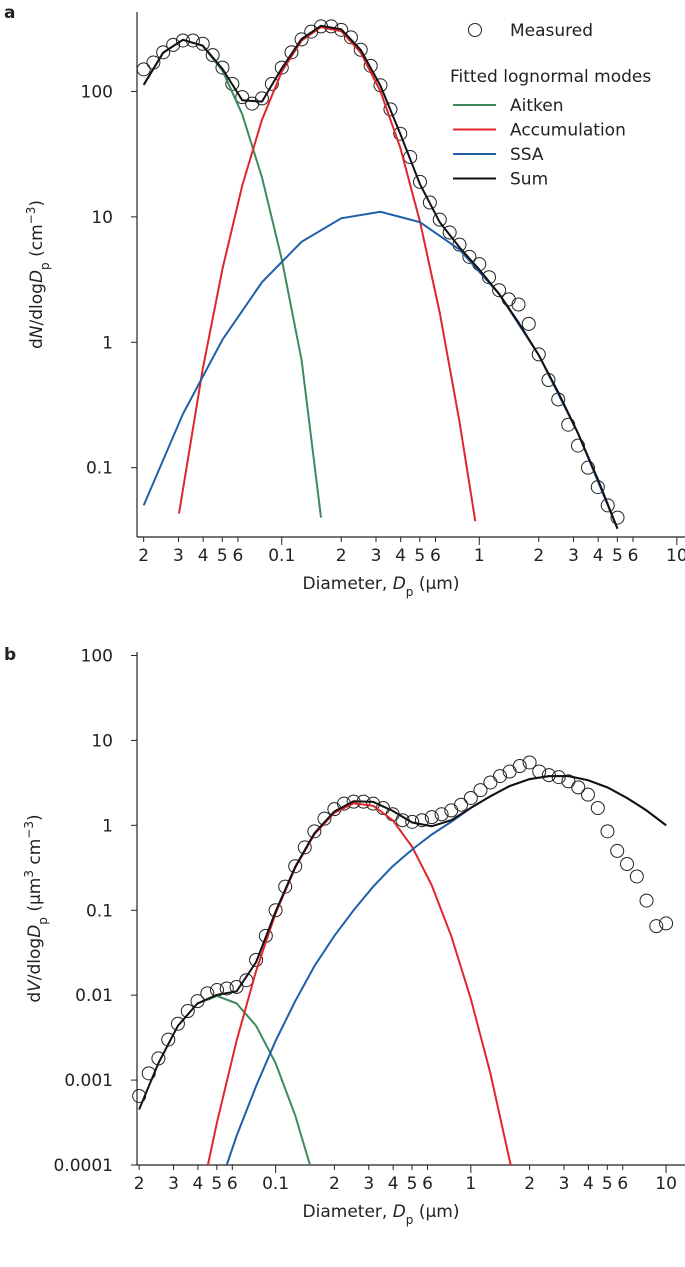  I want to click on label-part: (μm, so click(35, 897).